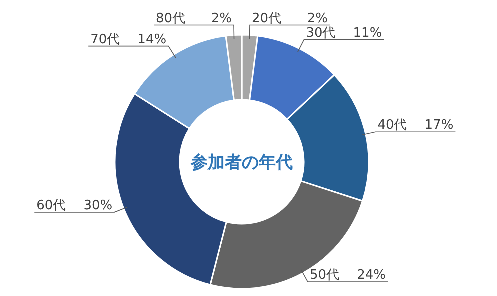 The image size is (497, 296). I want to click on slice-label: 60代, so click(51, 206).